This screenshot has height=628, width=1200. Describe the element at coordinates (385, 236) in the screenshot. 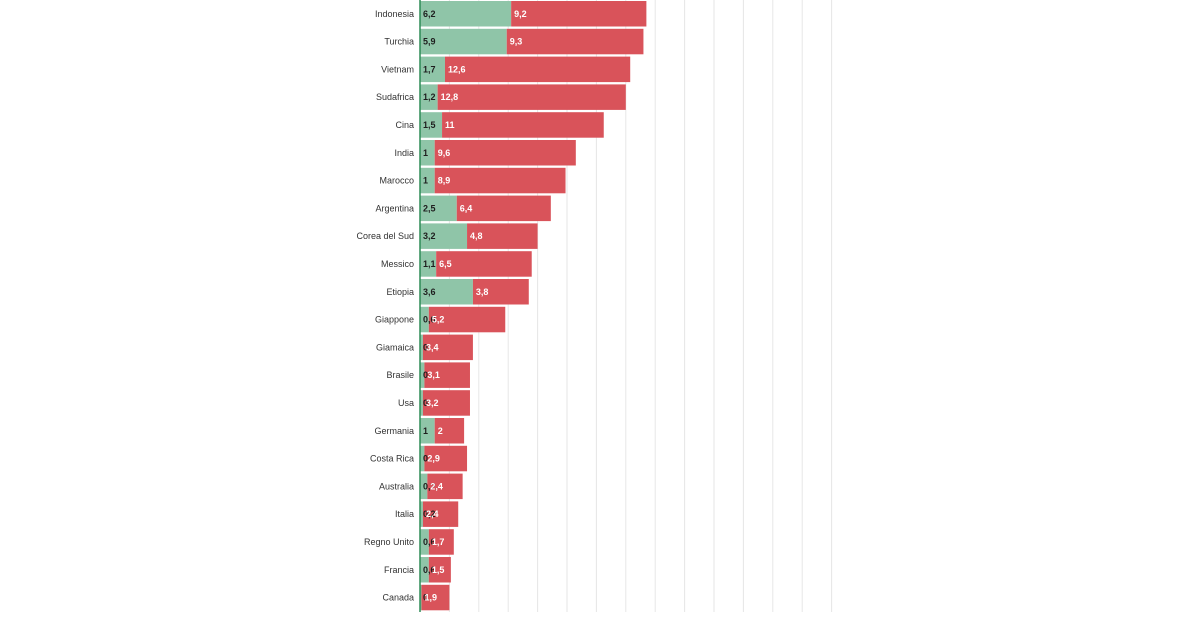

I see `category-label: Corea del Sud` at that location.